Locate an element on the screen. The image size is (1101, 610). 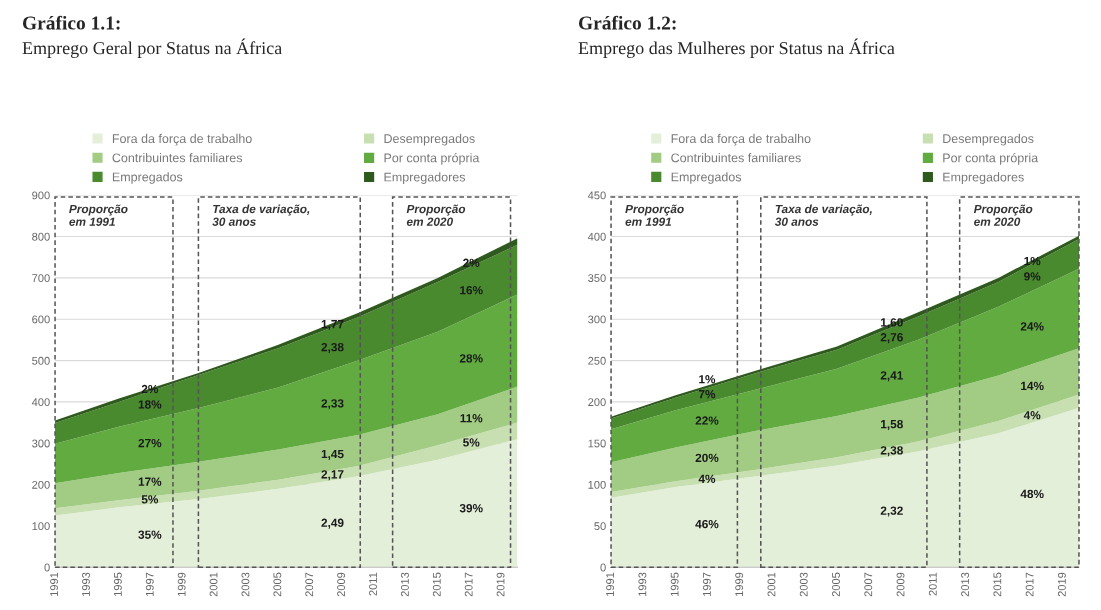
y-tick-label: 250 is located at coordinates (597, 360).